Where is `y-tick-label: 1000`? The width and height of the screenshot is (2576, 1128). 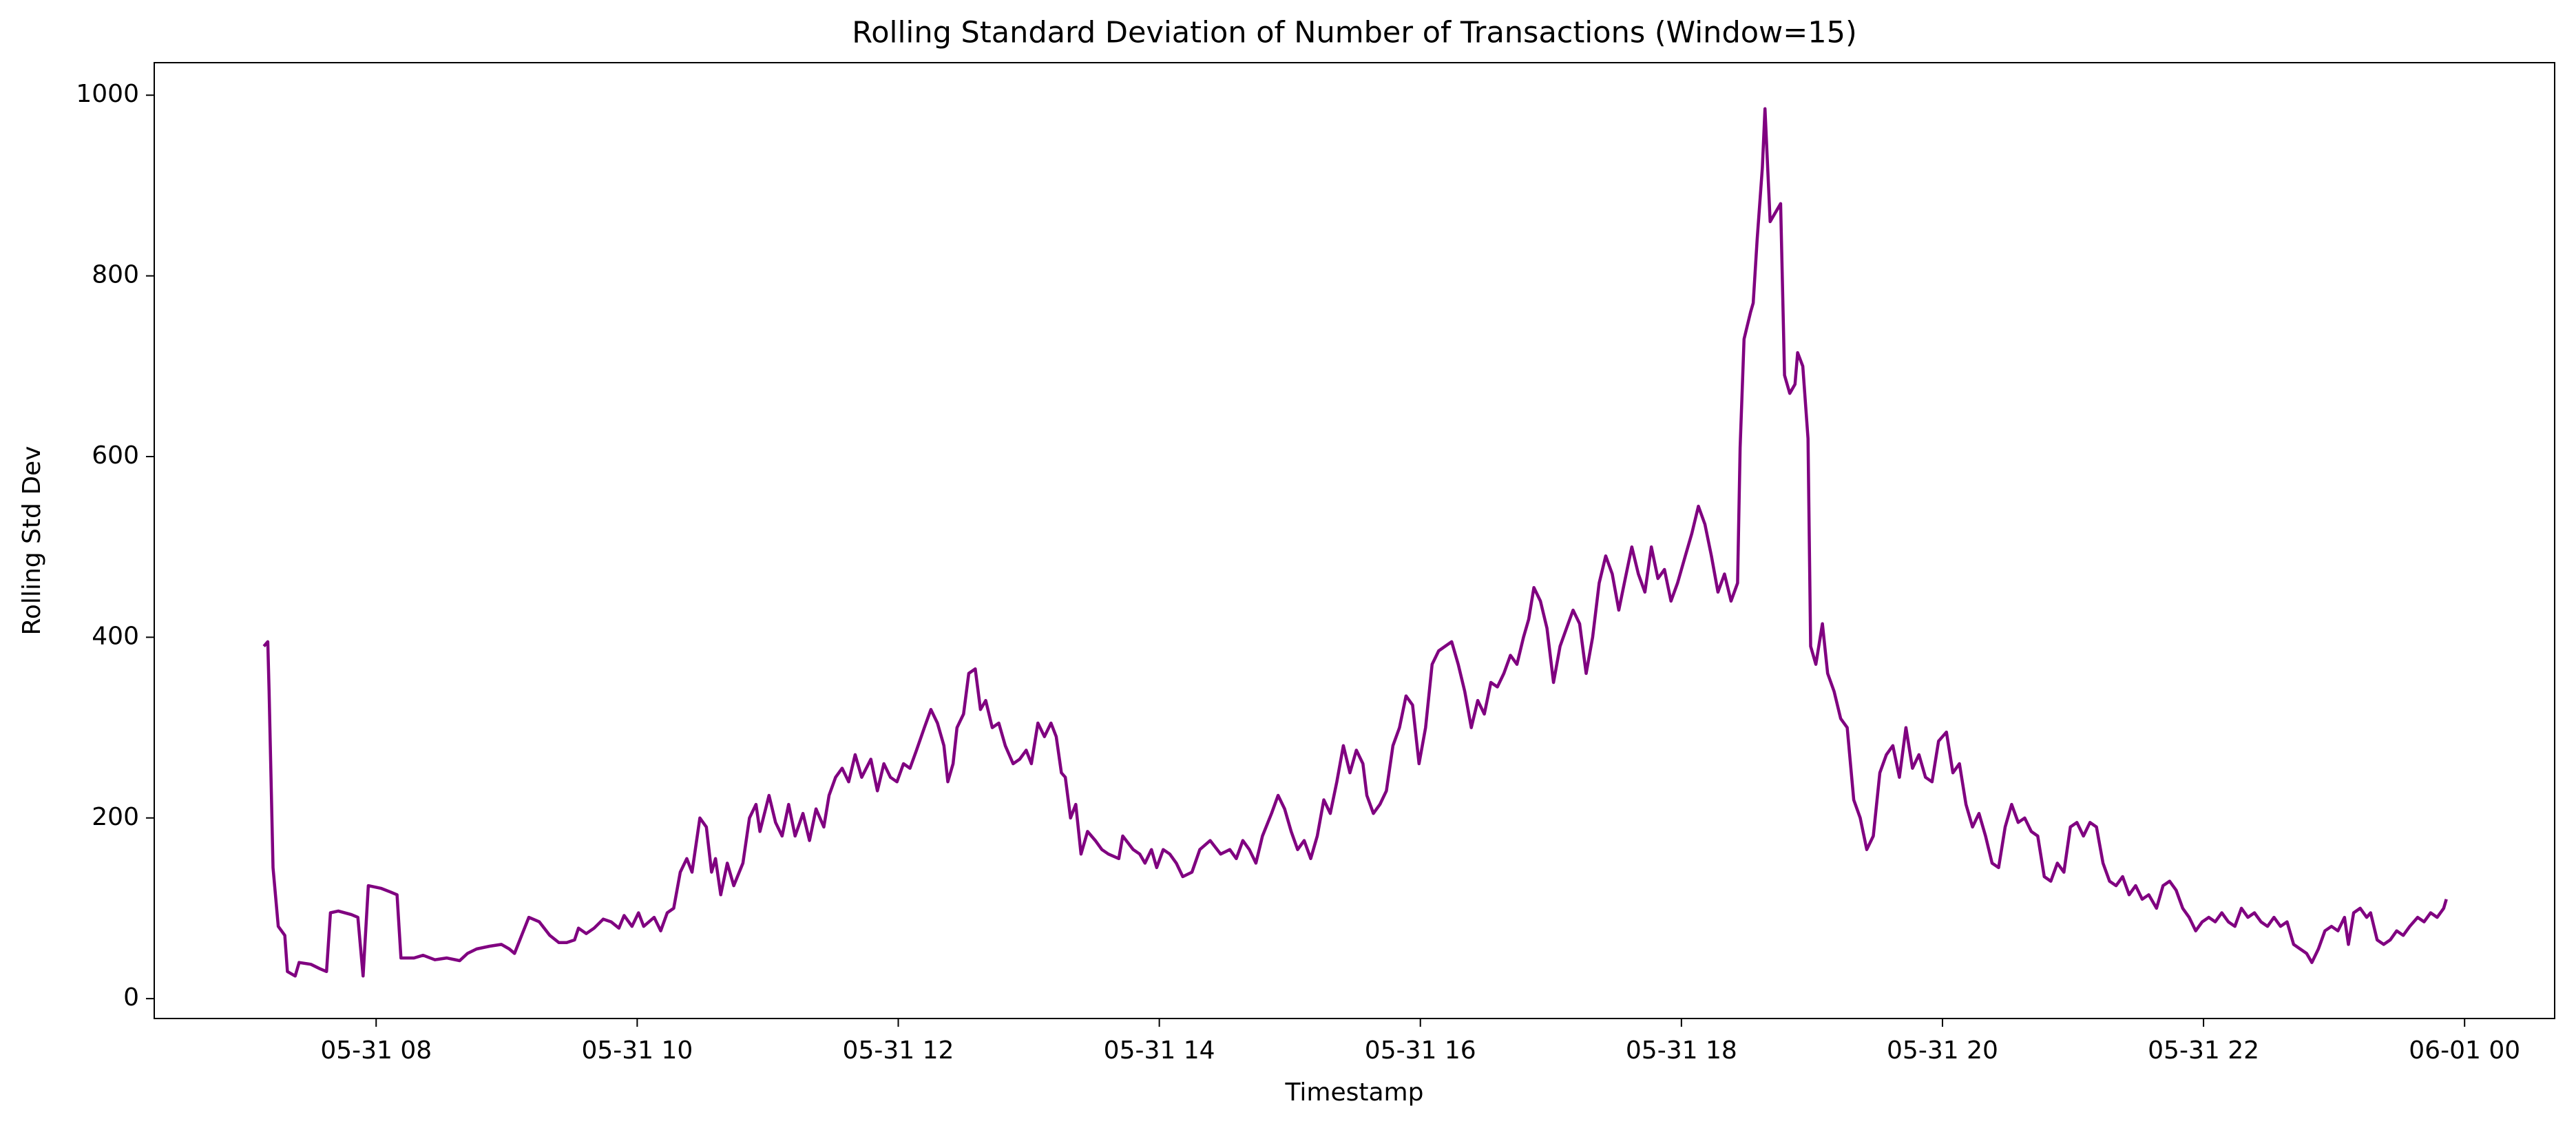 y-tick-label: 1000 is located at coordinates (107, 94).